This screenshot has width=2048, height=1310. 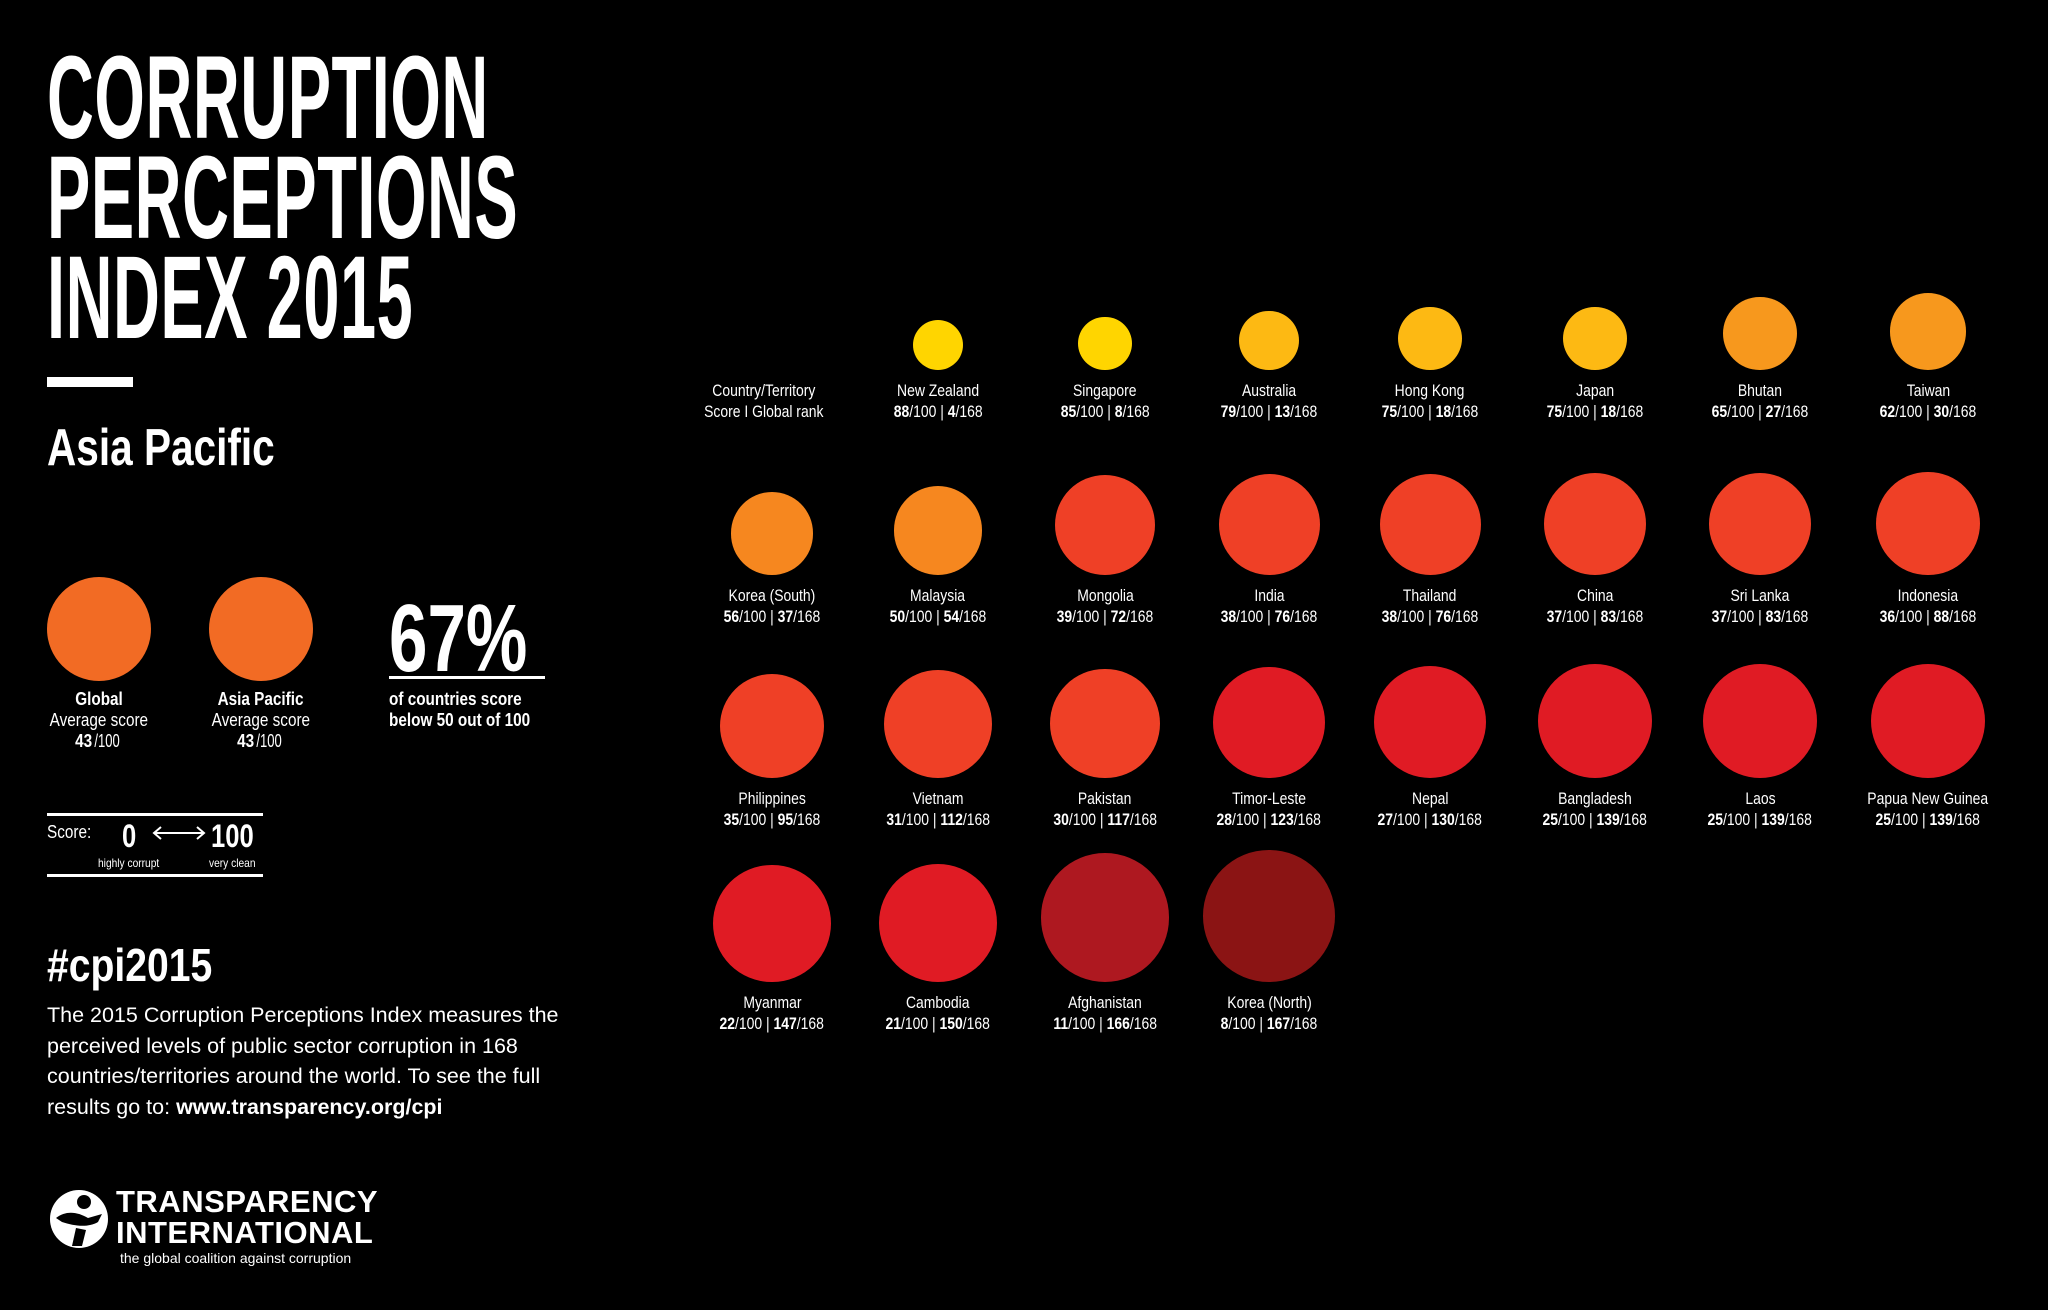 What do you see at coordinates (938, 809) in the screenshot?
I see `country-label: Vietnam 31/100 | 112/168` at bounding box center [938, 809].